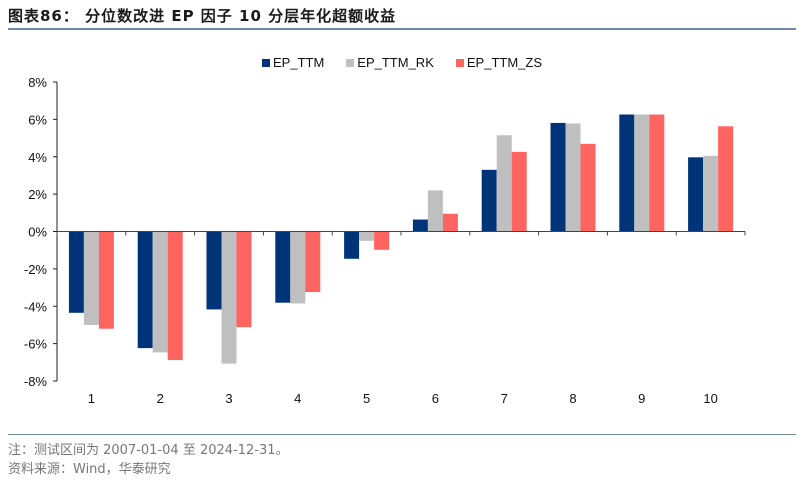 The width and height of the screenshot is (806, 480). What do you see at coordinates (504, 62) in the screenshot?
I see `legend-label-ep-ttm-zs: EP_TTM_ZS` at bounding box center [504, 62].